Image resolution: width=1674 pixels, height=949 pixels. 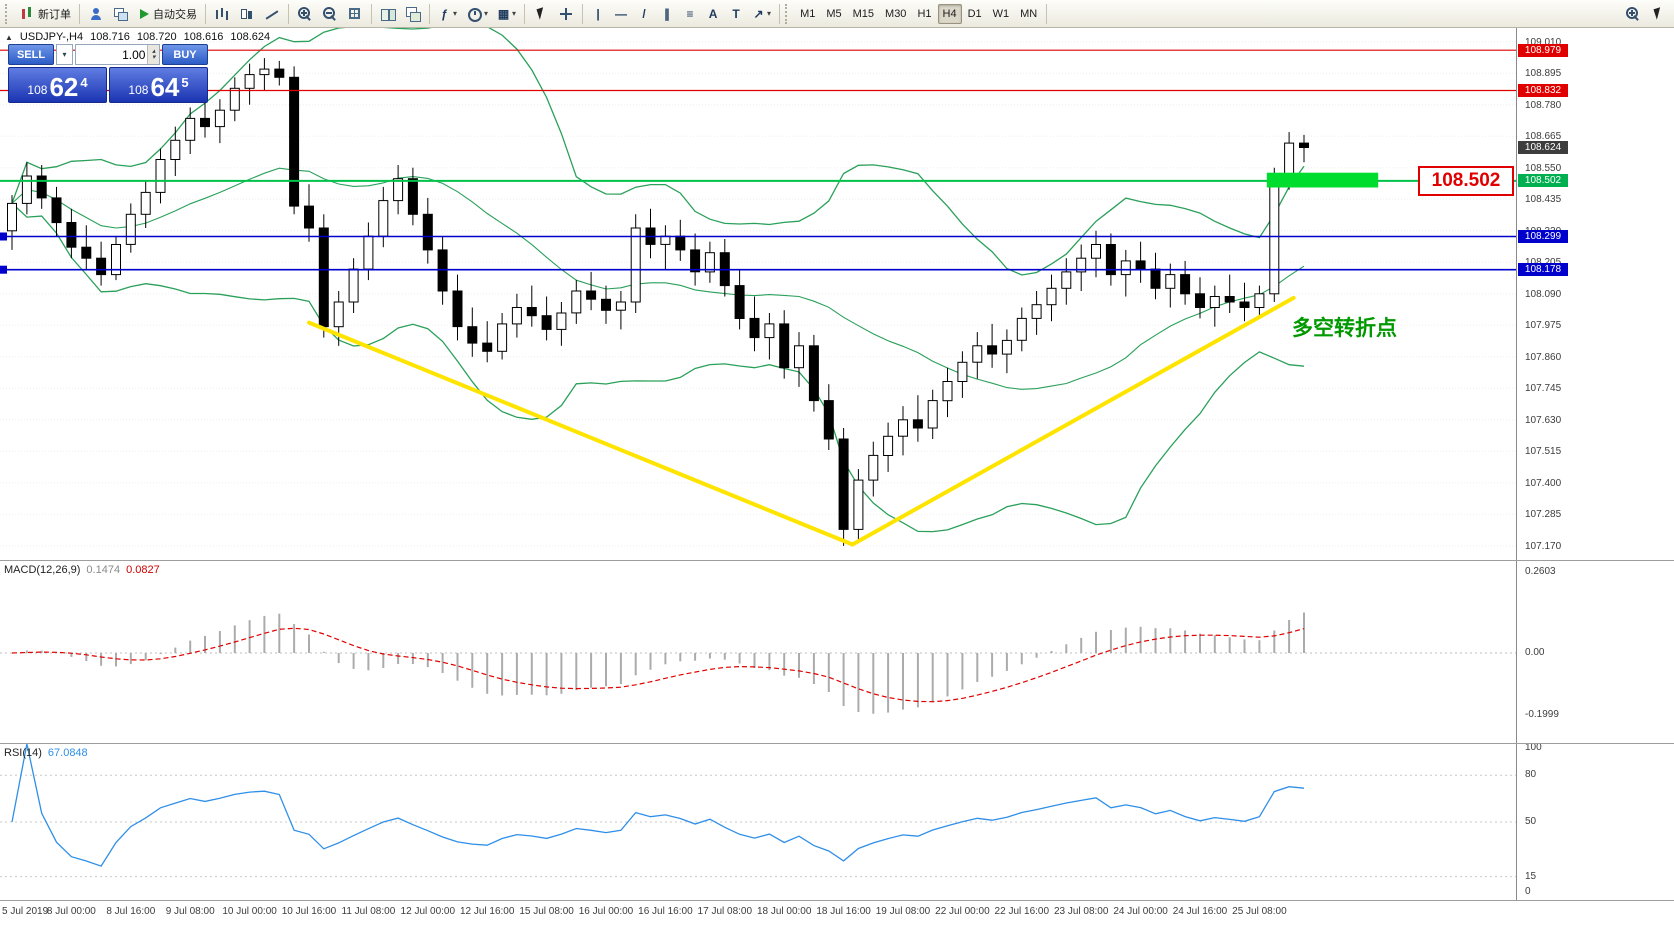 What do you see at coordinates (272, 14) in the screenshot?
I see `line-chart-button` at bounding box center [272, 14].